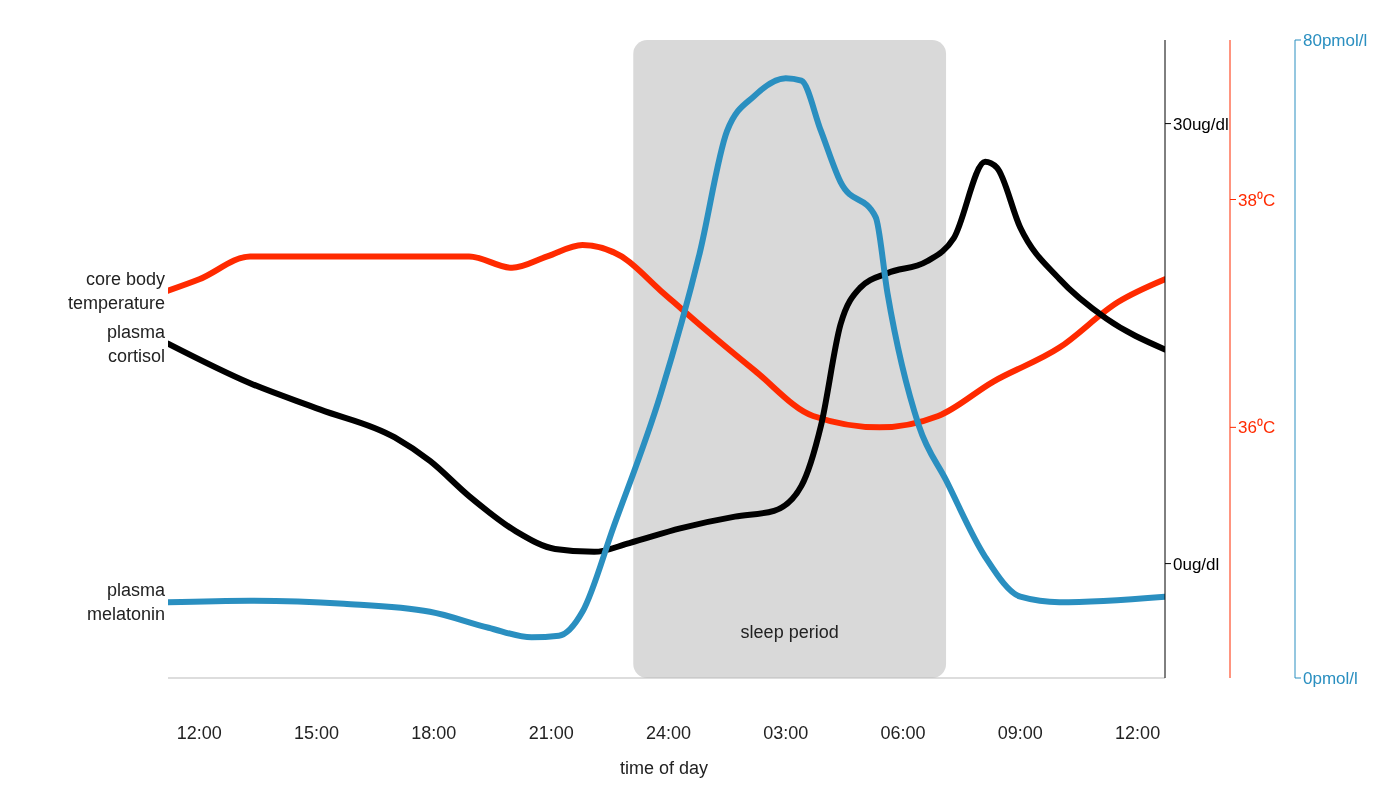 This screenshot has width=1393, height=797. Describe the element at coordinates (1257, 428) in the screenshot. I see `y2-tick-label: 36⁰C` at that location.